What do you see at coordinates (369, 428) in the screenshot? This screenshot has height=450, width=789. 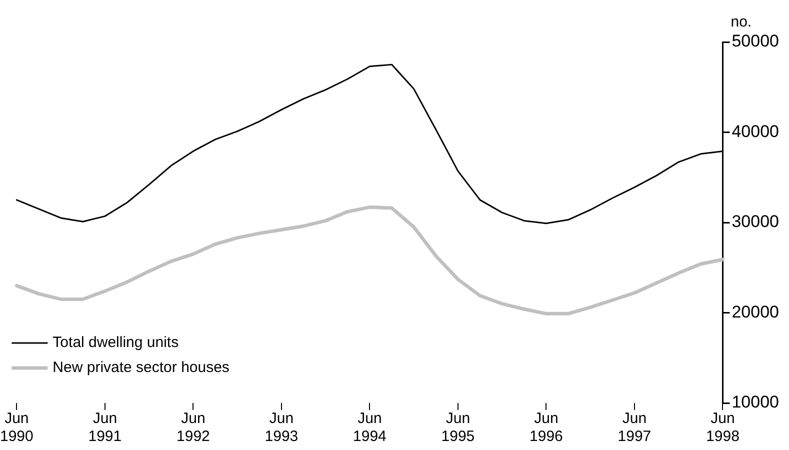 I see `x-tick-label: Jun 1994` at bounding box center [369, 428].